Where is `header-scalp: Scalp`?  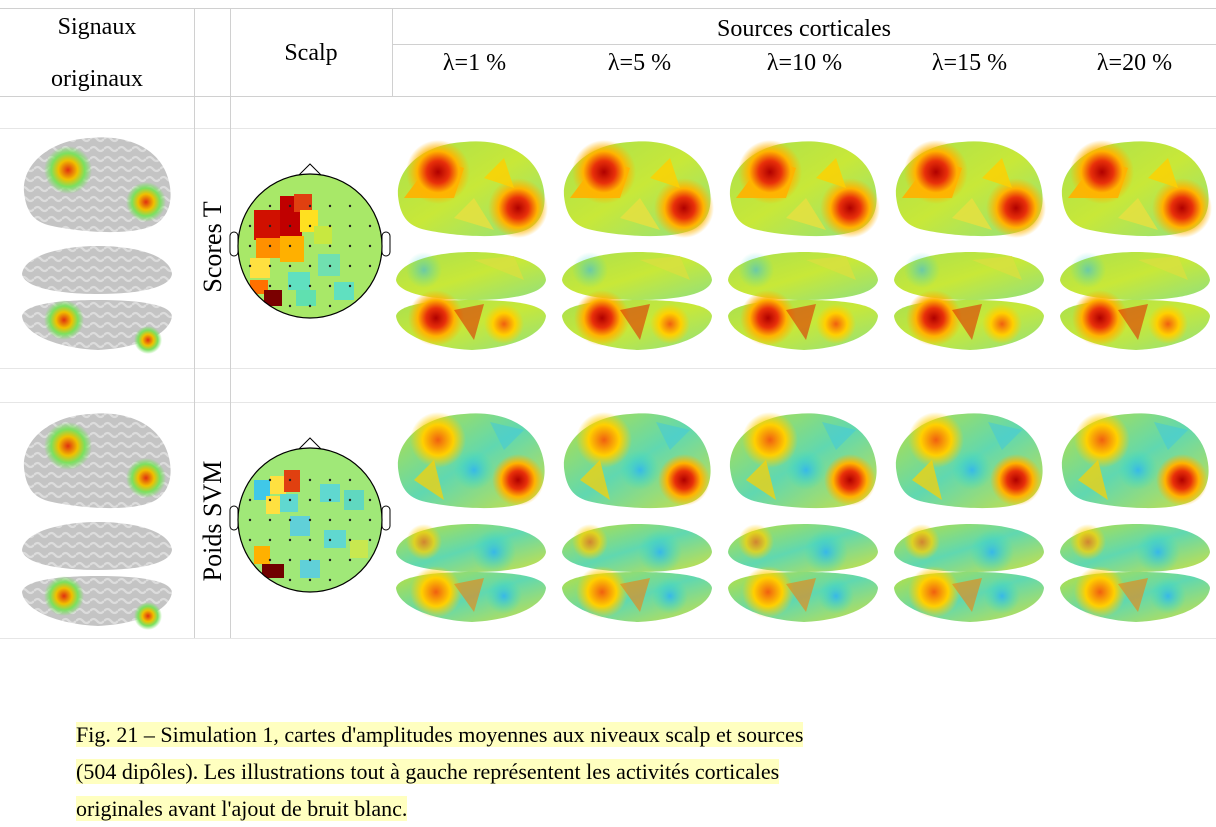 header-scalp: Scalp is located at coordinates (311, 53).